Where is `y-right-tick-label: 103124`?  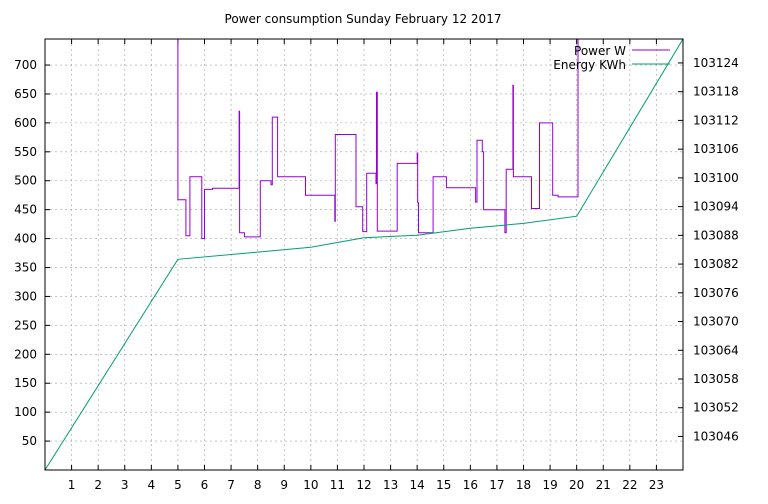
y-right-tick-label: 103124 is located at coordinates (716, 63).